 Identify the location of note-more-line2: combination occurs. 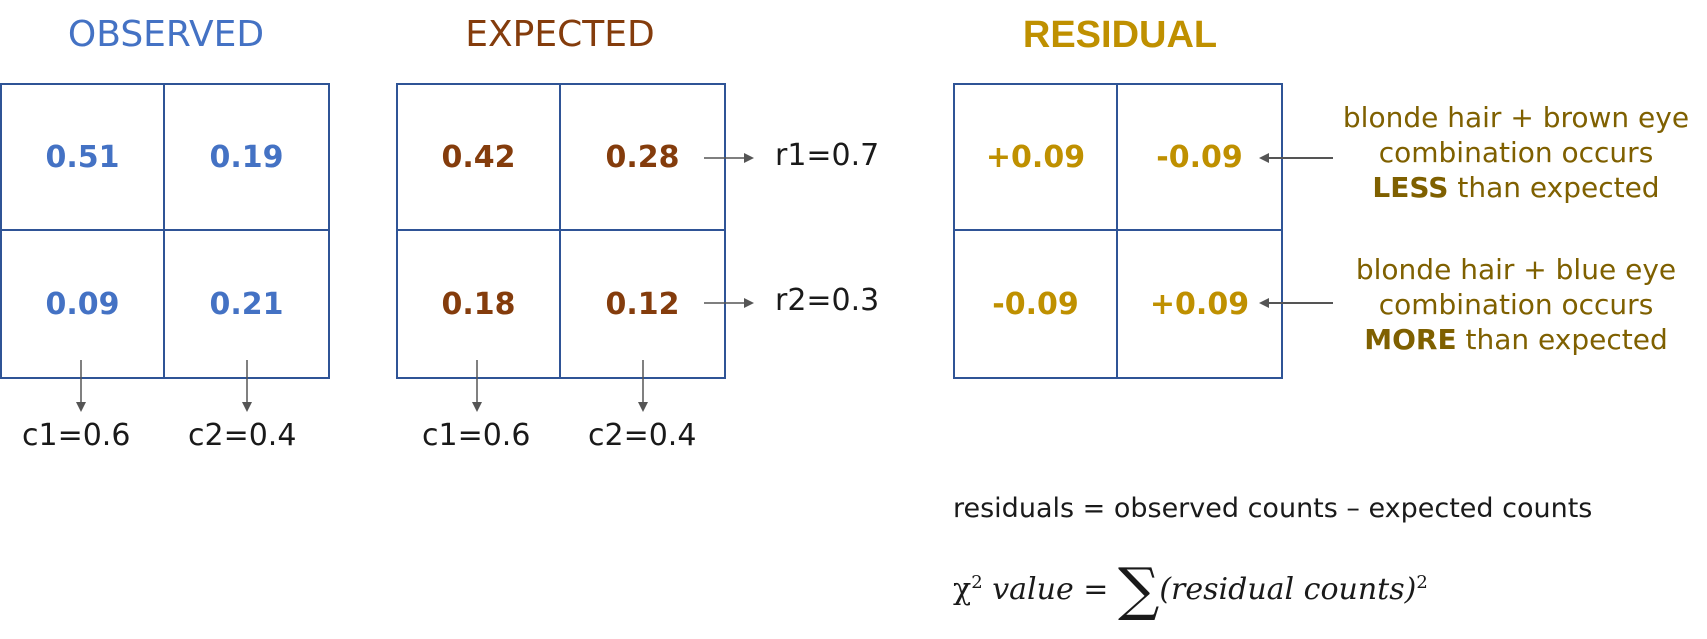
(1516, 304).